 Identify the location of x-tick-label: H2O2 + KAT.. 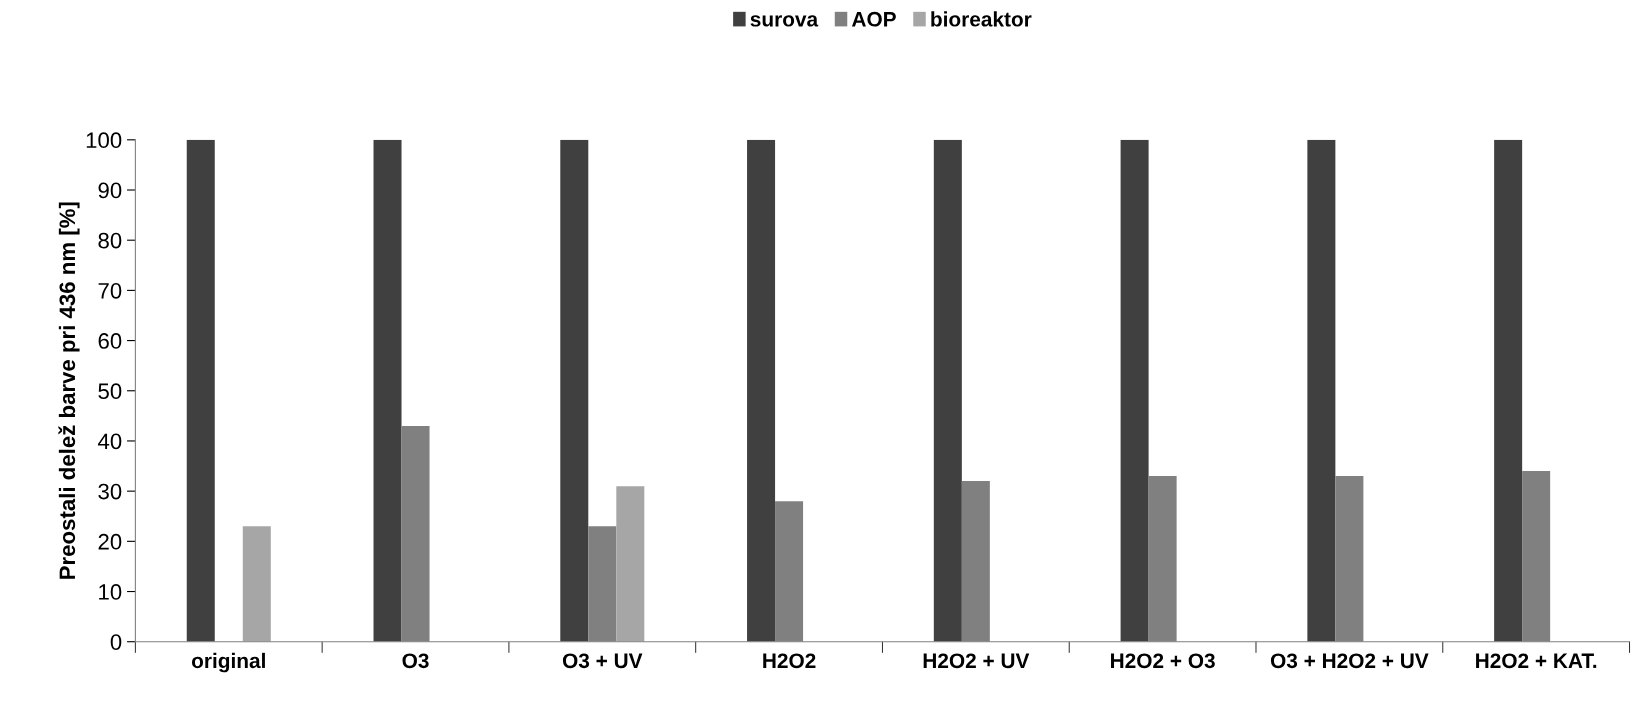
(1536, 661).